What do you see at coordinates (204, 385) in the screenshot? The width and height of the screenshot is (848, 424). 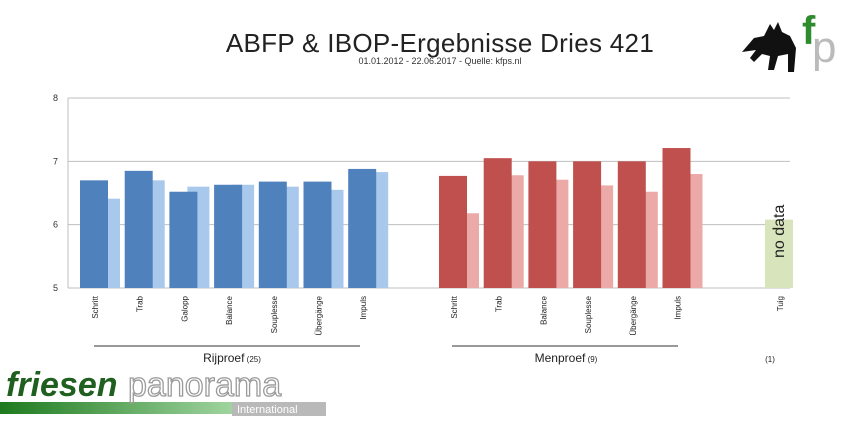 I see `svg-text: panorama` at bounding box center [204, 385].